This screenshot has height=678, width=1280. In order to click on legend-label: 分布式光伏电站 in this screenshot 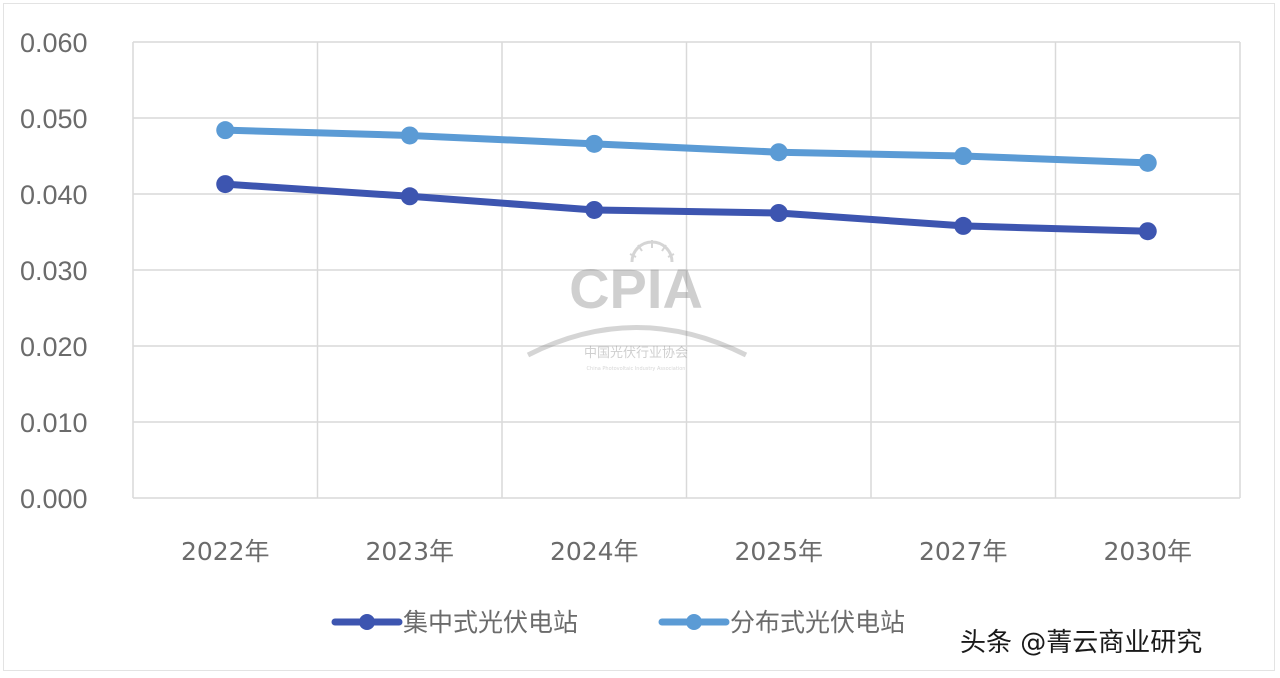, I will do `click(817, 622)`.